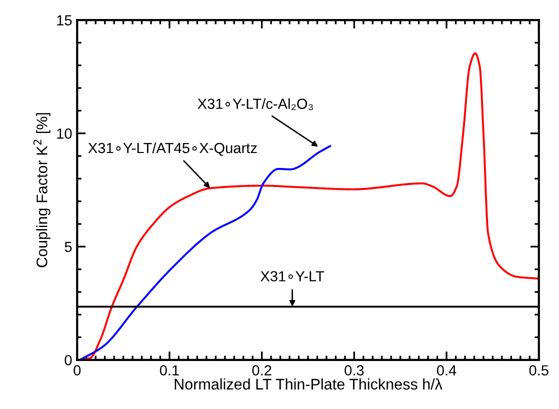 This screenshot has height=409, width=559. I want to click on x-tick-label: 0, so click(77, 370).